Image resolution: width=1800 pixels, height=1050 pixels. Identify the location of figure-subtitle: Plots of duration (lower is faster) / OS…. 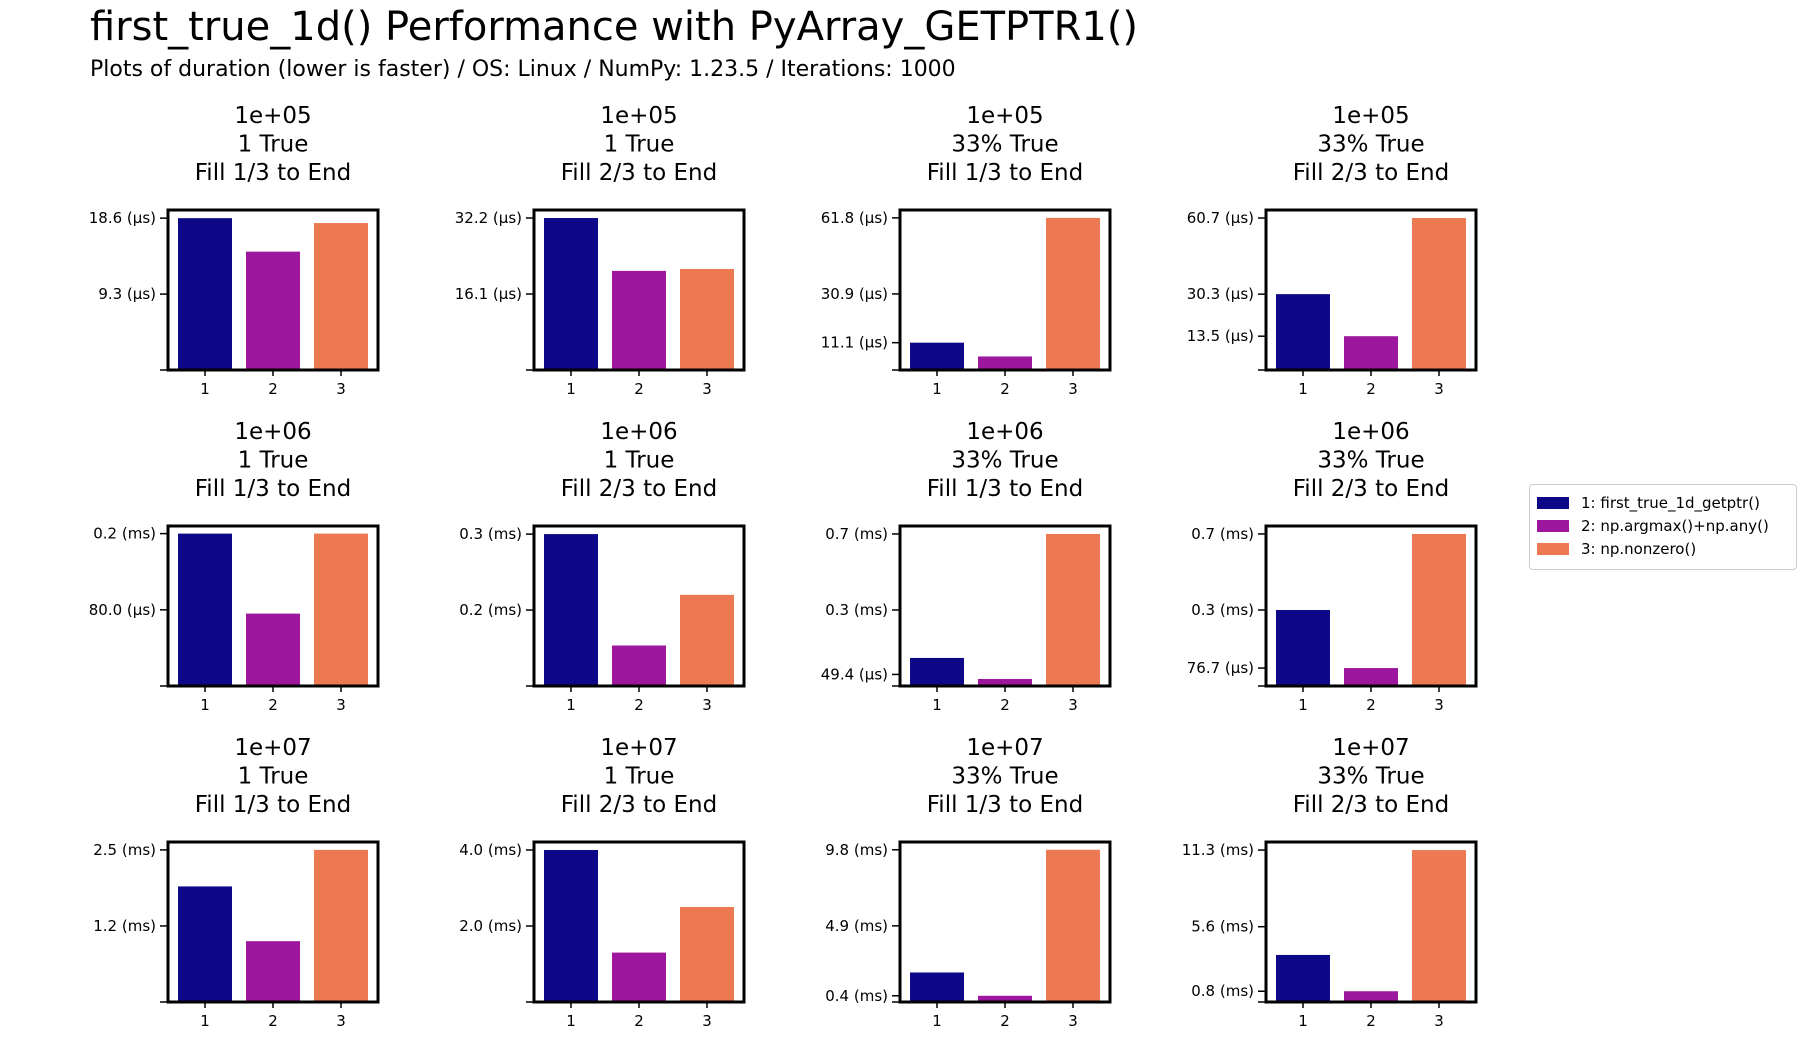
(523, 69).